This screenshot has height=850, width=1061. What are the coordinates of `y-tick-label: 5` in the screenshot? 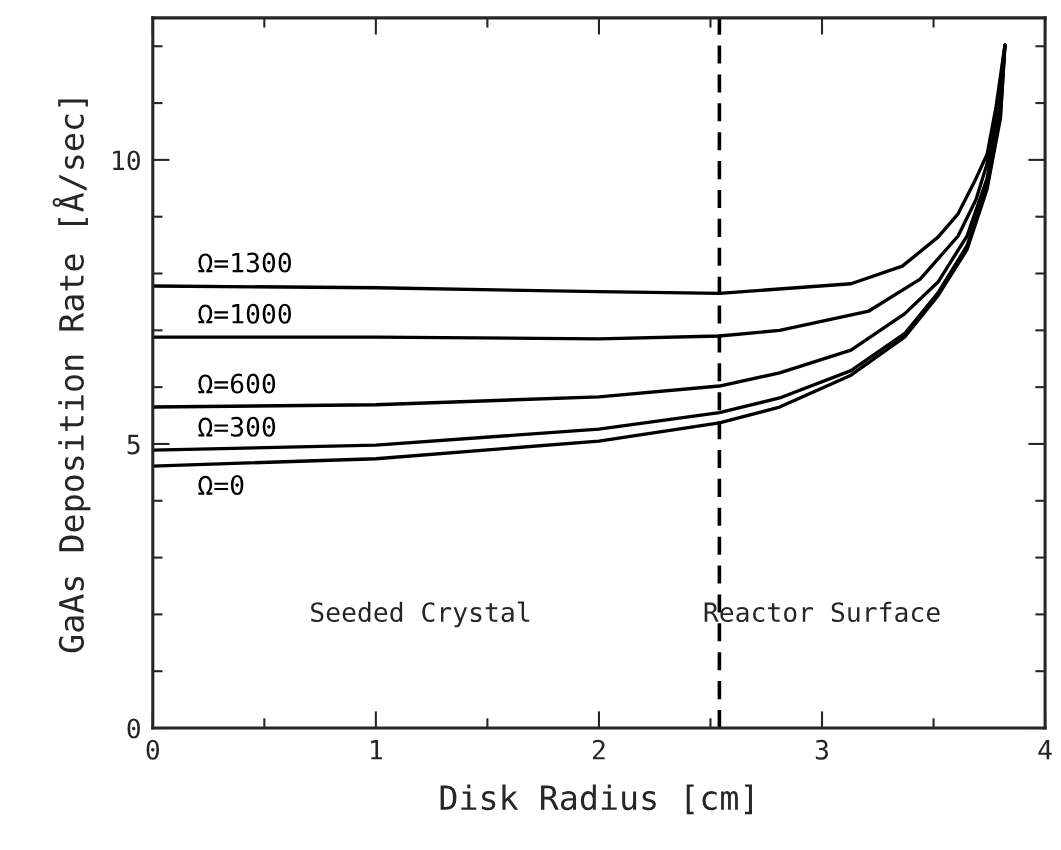 It's located at (133, 444).